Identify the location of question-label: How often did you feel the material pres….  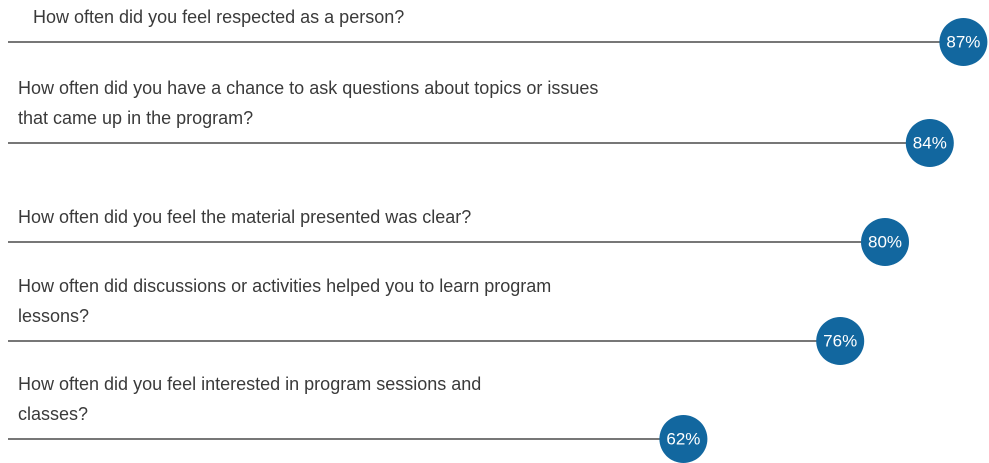
(244, 217).